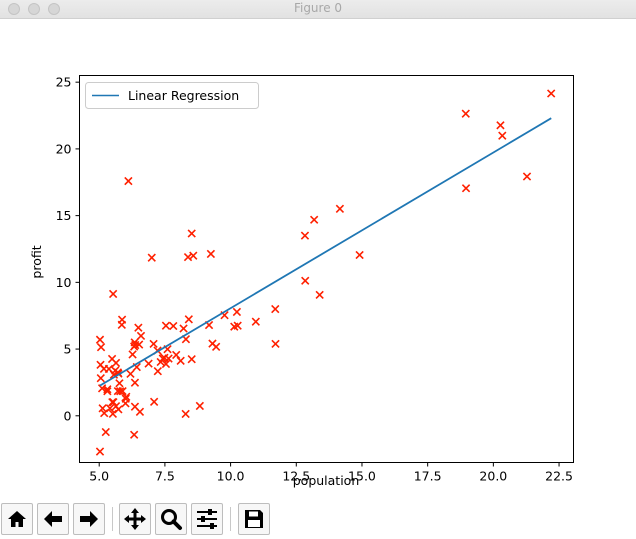  I want to click on forward-button, so click(89, 519).